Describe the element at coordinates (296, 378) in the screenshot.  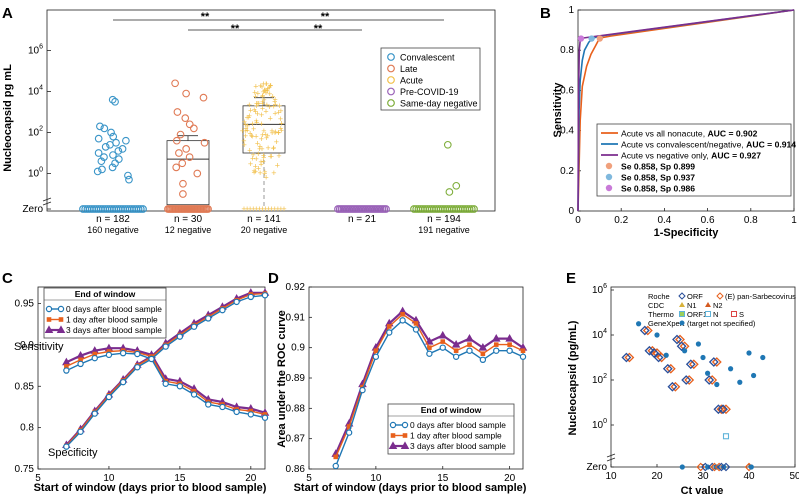
I see `panel-d-ytick-label: 0.89` at that location.